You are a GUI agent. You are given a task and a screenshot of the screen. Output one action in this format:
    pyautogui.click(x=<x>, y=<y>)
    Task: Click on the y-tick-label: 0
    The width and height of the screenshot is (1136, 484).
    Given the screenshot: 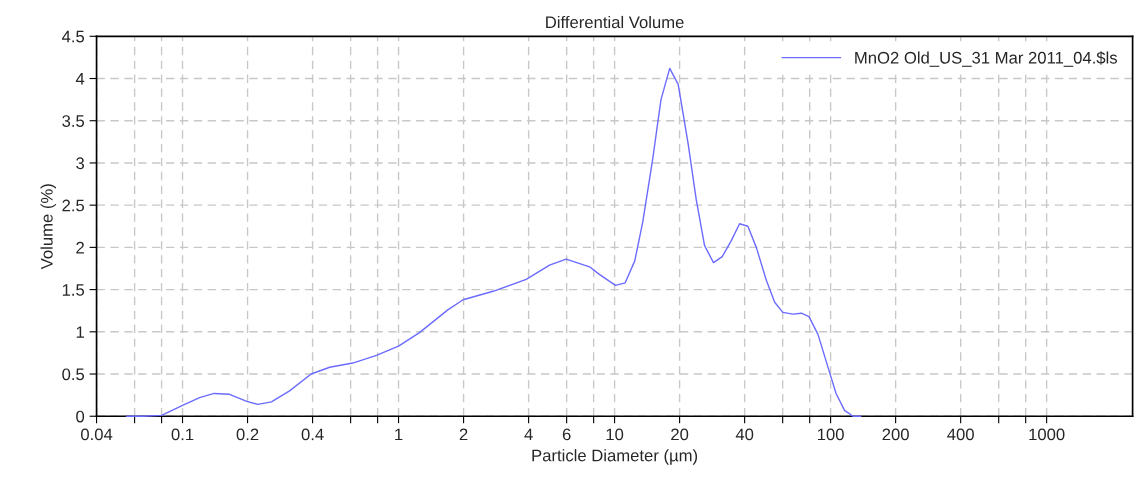 What is the action you would take?
    pyautogui.click(x=80, y=416)
    